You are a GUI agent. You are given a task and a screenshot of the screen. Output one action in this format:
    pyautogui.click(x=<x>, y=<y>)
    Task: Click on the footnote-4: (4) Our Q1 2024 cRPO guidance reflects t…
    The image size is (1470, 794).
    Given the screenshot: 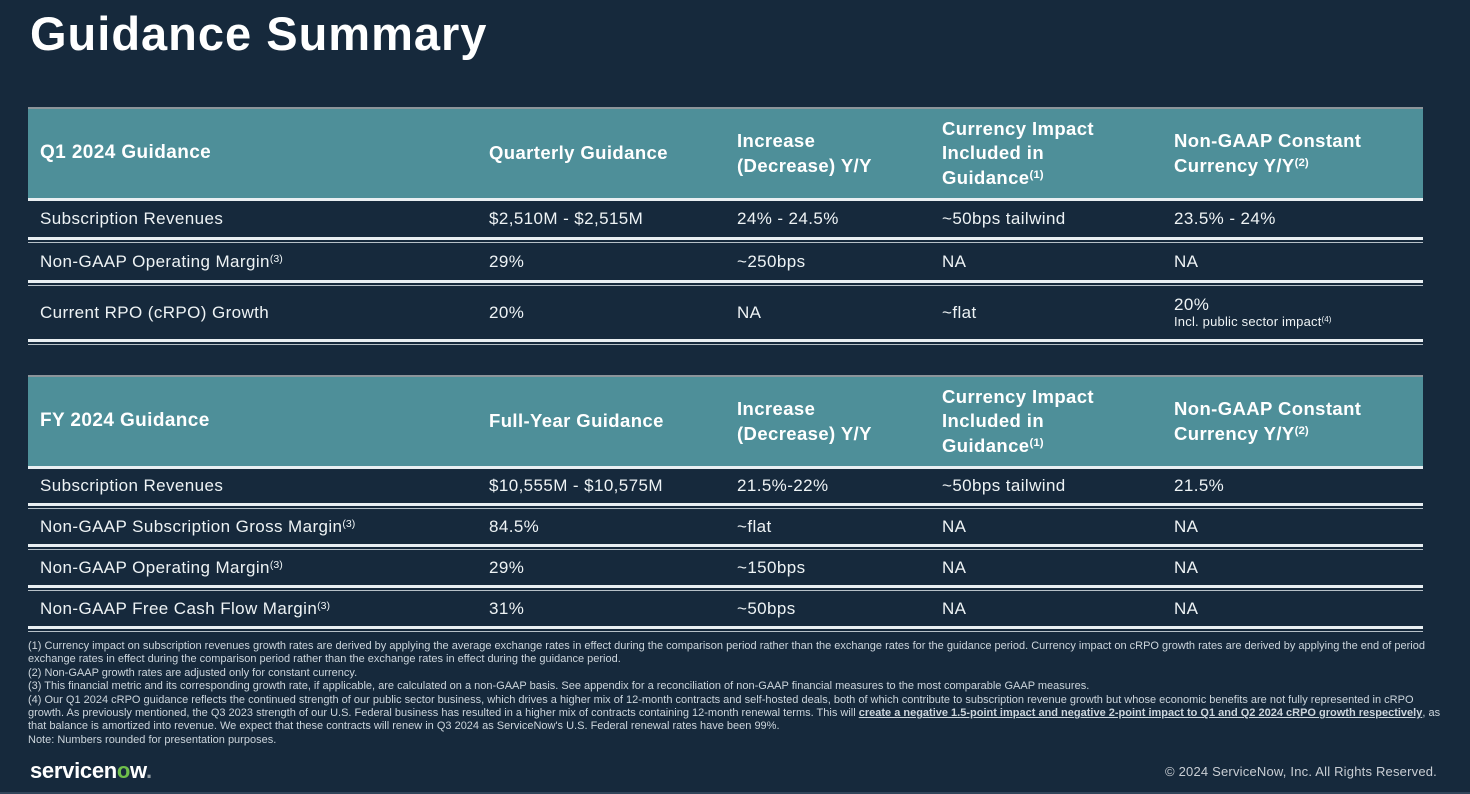 What is the action you would take?
    pyautogui.click(x=735, y=714)
    